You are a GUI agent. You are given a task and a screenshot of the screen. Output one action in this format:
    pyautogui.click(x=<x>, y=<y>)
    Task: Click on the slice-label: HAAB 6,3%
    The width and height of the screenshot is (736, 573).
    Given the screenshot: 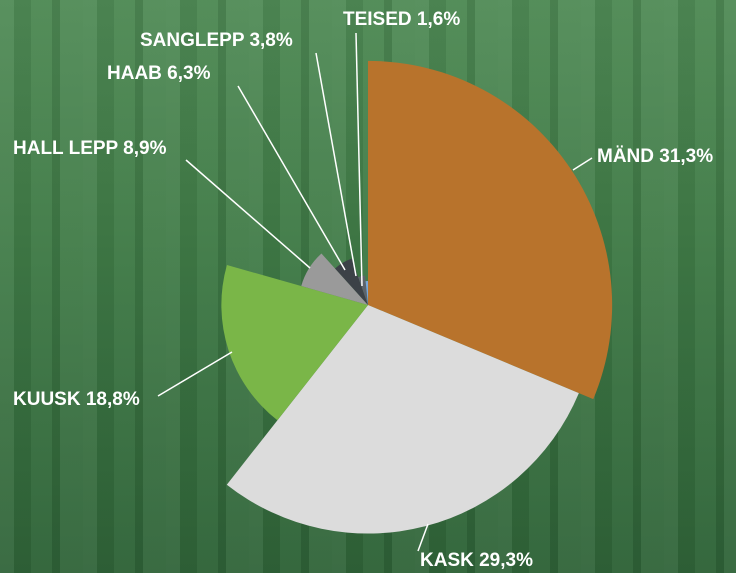 What is the action you would take?
    pyautogui.click(x=159, y=73)
    